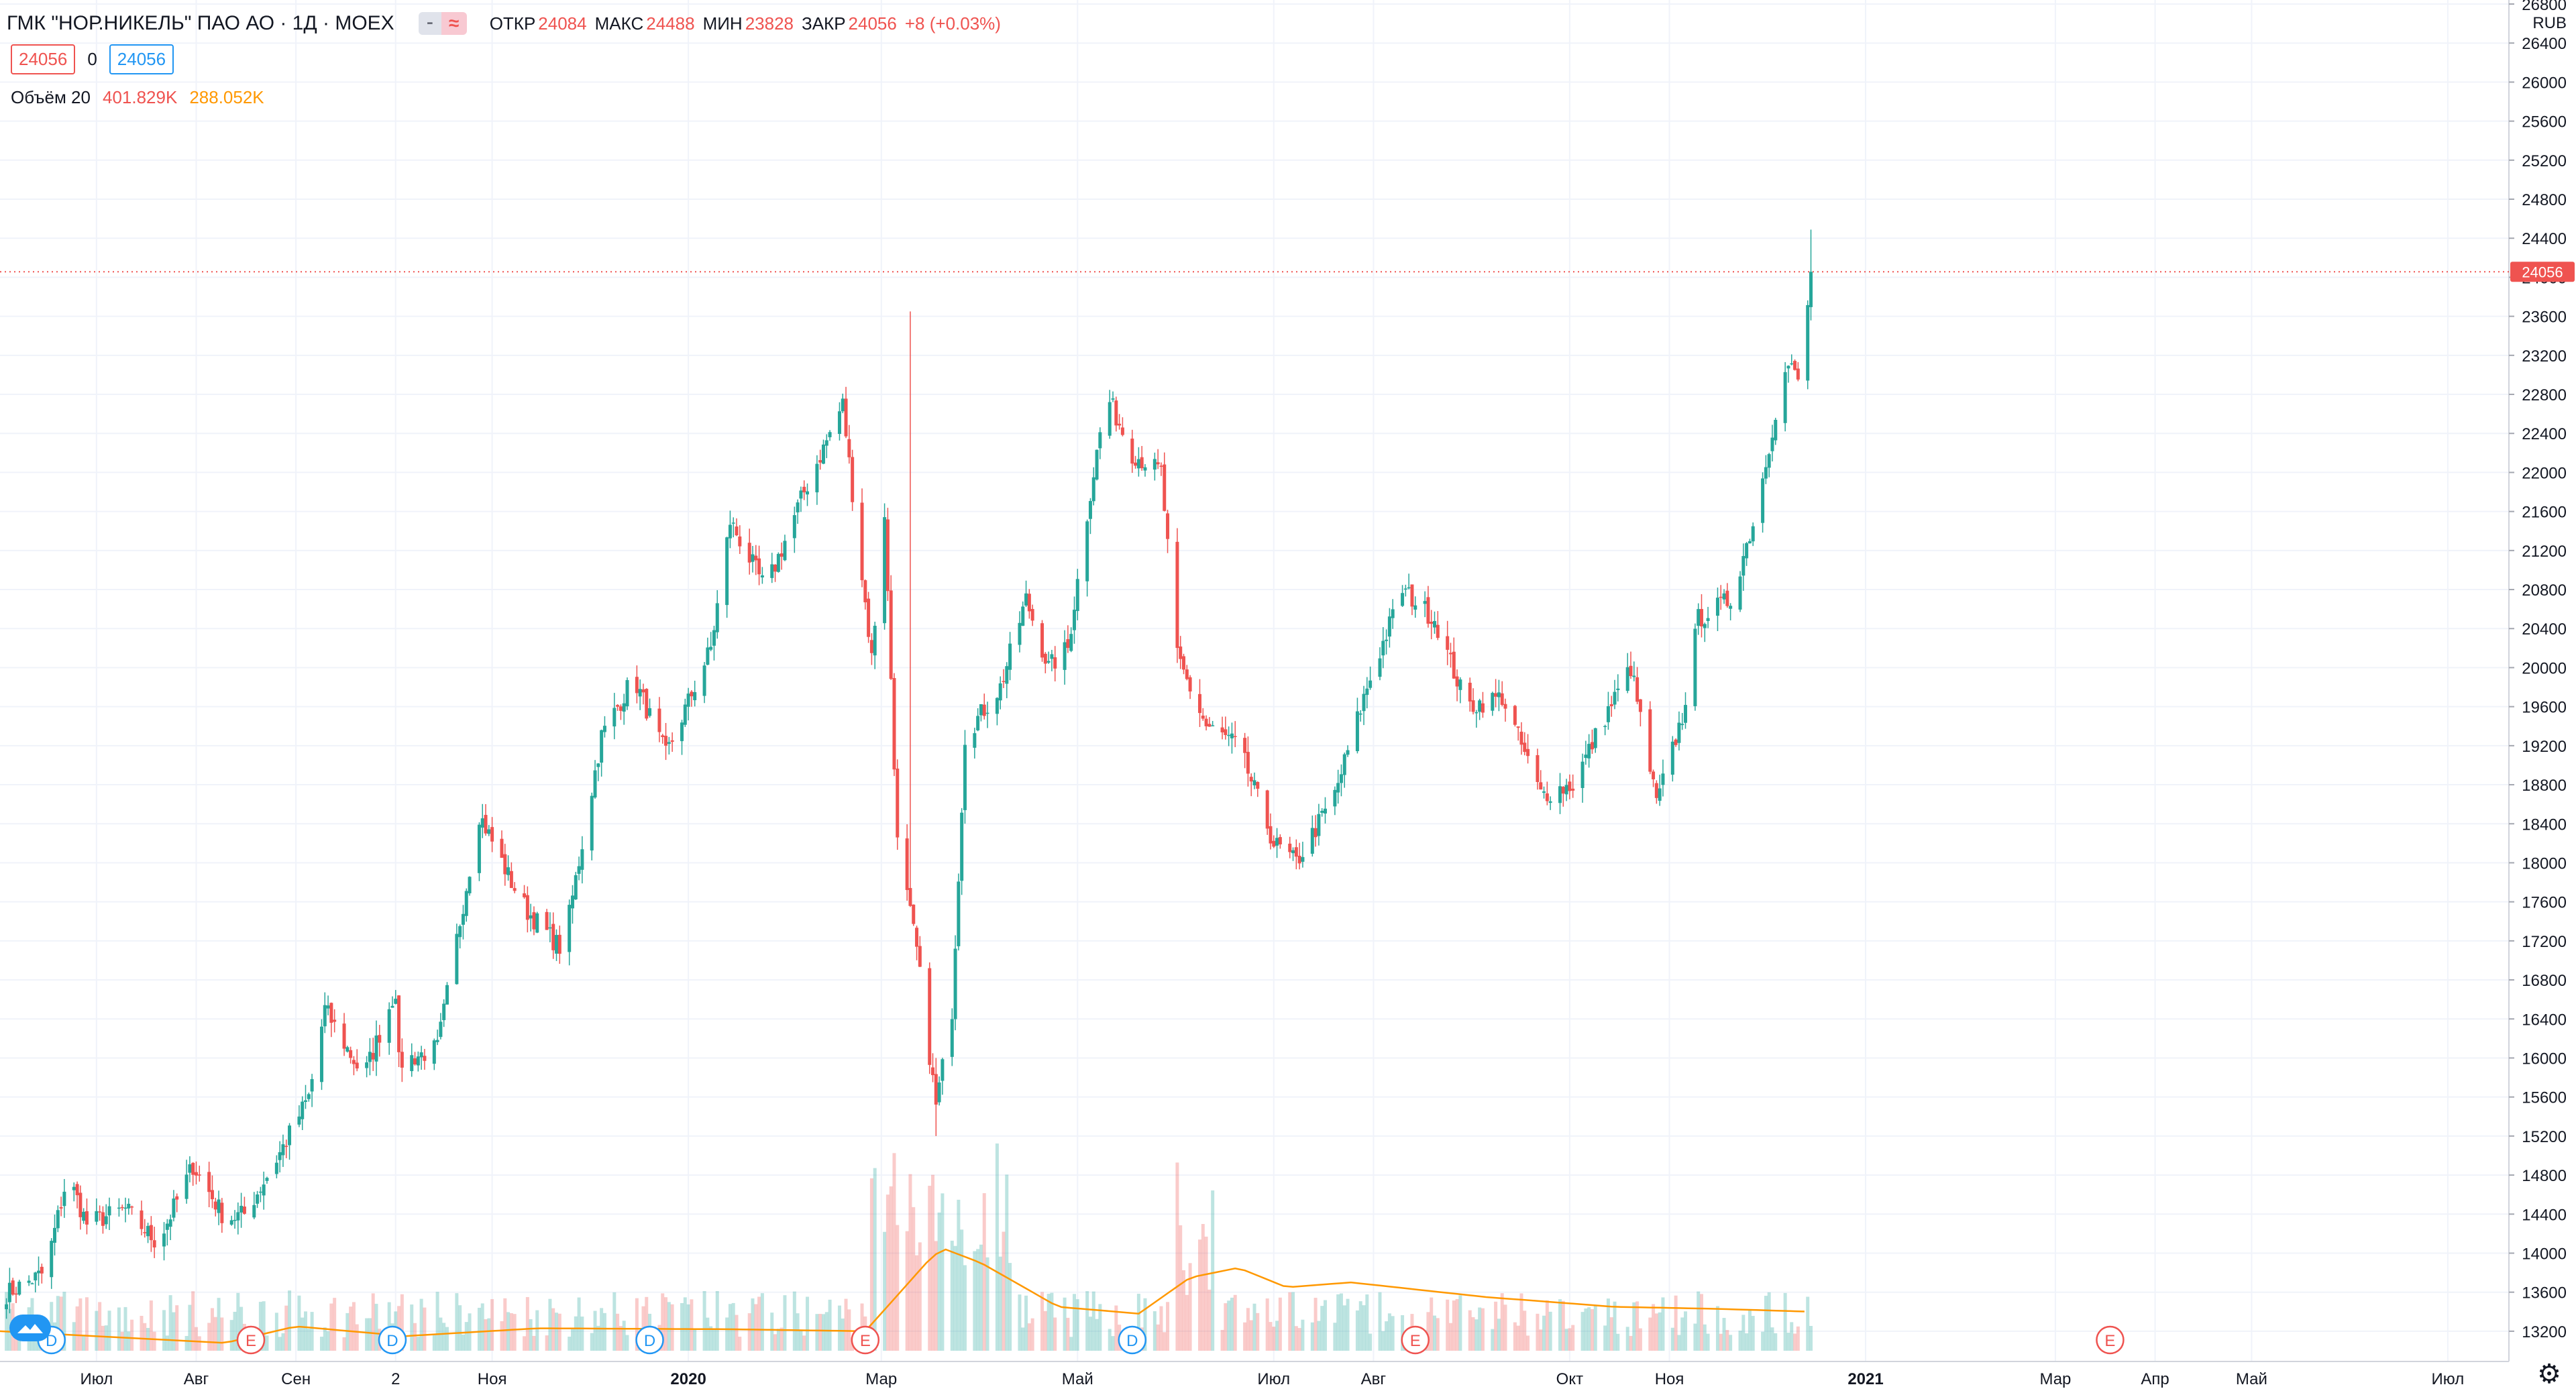 The width and height of the screenshot is (2576, 1395). What do you see at coordinates (2544, 1020) in the screenshot?
I see `y-tick-label: 16400` at bounding box center [2544, 1020].